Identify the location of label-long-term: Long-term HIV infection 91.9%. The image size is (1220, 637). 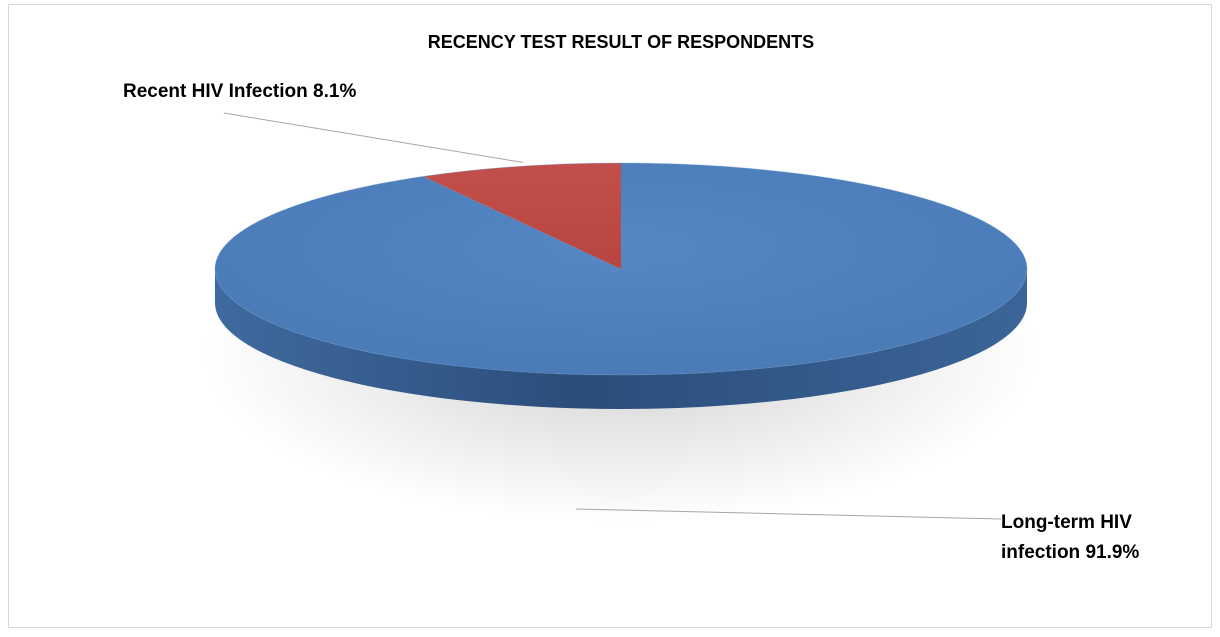
(1070, 537).